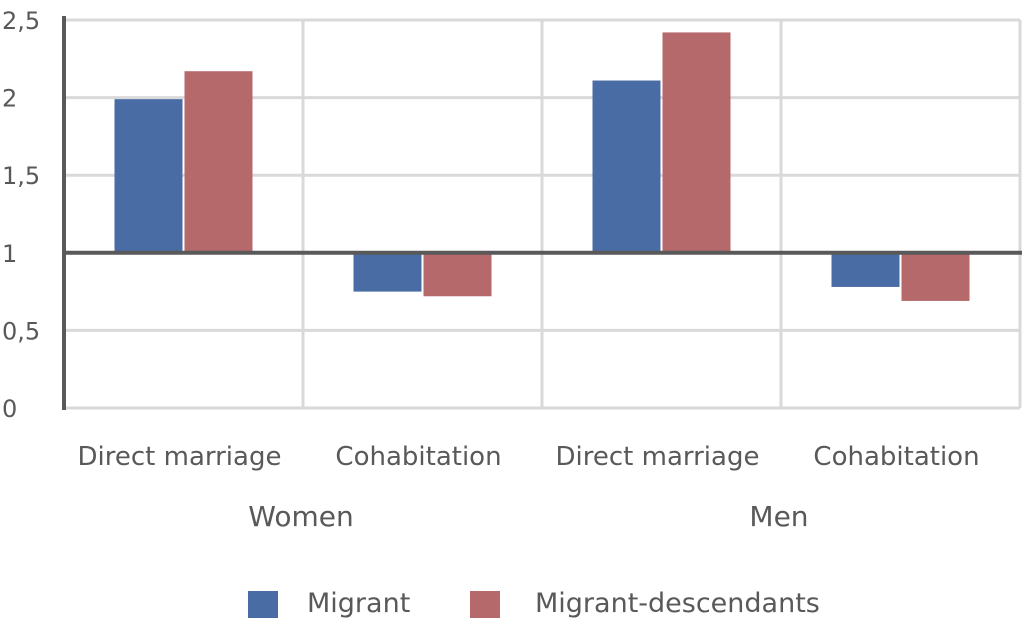 The image size is (1024, 622). What do you see at coordinates (300, 516) in the screenshot?
I see `group-label: Women` at bounding box center [300, 516].